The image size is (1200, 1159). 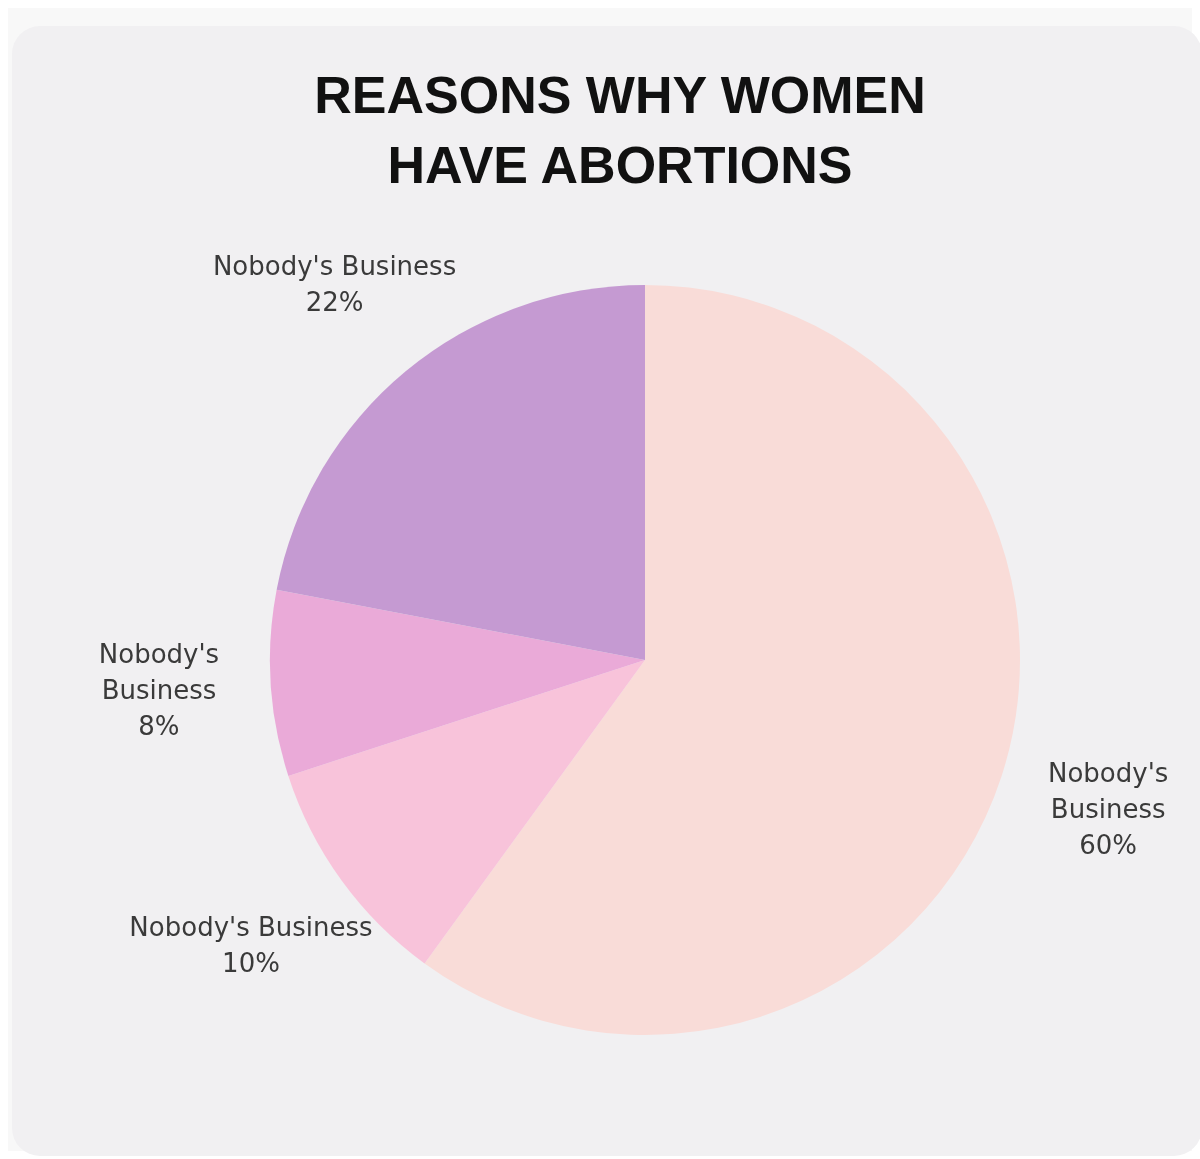 What do you see at coordinates (251, 962) in the screenshot?
I see `data-label: 10%` at bounding box center [251, 962].